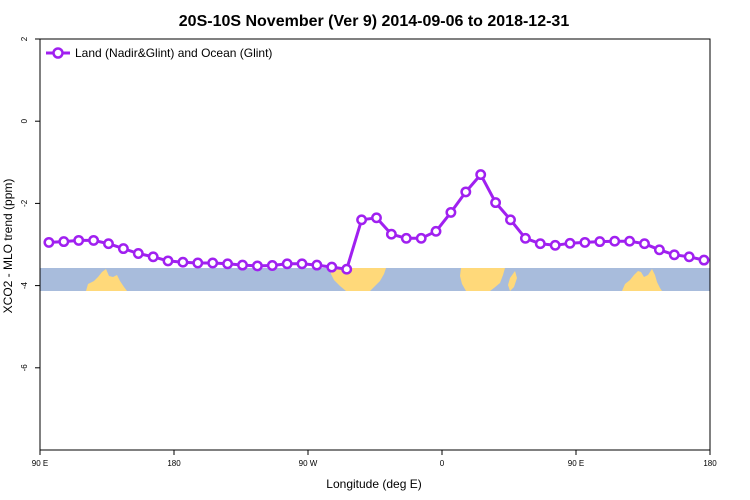 Image resolution: width=750 pixels, height=500 pixels. What do you see at coordinates (24, 120) in the screenshot?
I see `y-tick-label-1: 0` at bounding box center [24, 120].